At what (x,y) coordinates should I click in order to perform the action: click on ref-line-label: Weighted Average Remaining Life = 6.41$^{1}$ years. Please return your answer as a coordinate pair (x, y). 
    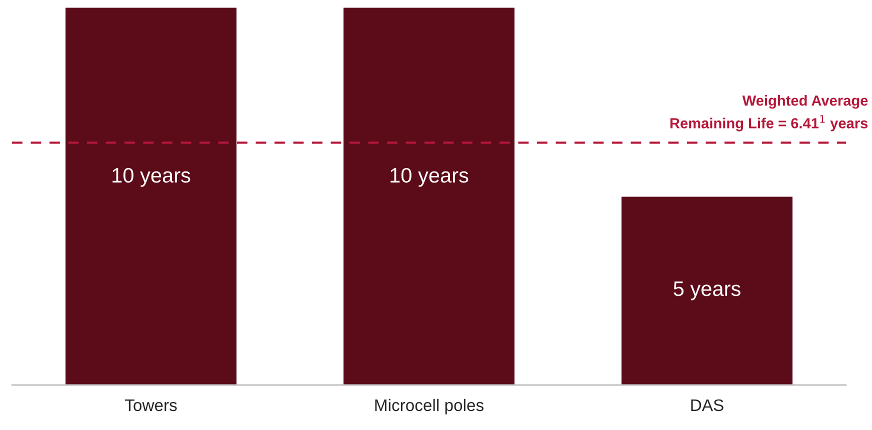
    Looking at the image, I should click on (769, 113).